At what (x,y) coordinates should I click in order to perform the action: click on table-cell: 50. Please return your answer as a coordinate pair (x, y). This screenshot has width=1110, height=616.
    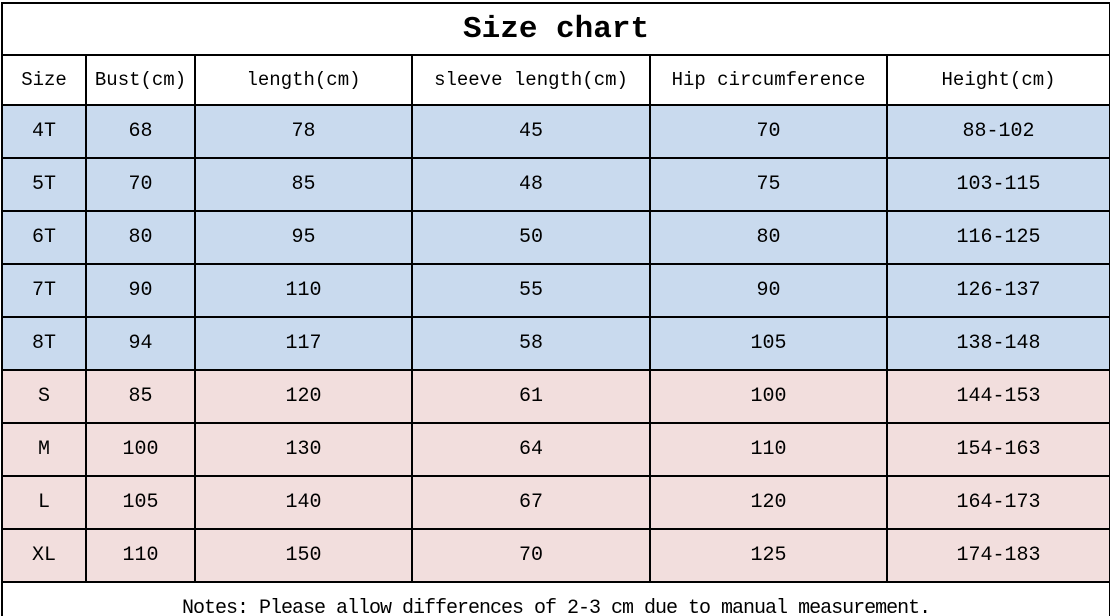
    Looking at the image, I should click on (531, 237).